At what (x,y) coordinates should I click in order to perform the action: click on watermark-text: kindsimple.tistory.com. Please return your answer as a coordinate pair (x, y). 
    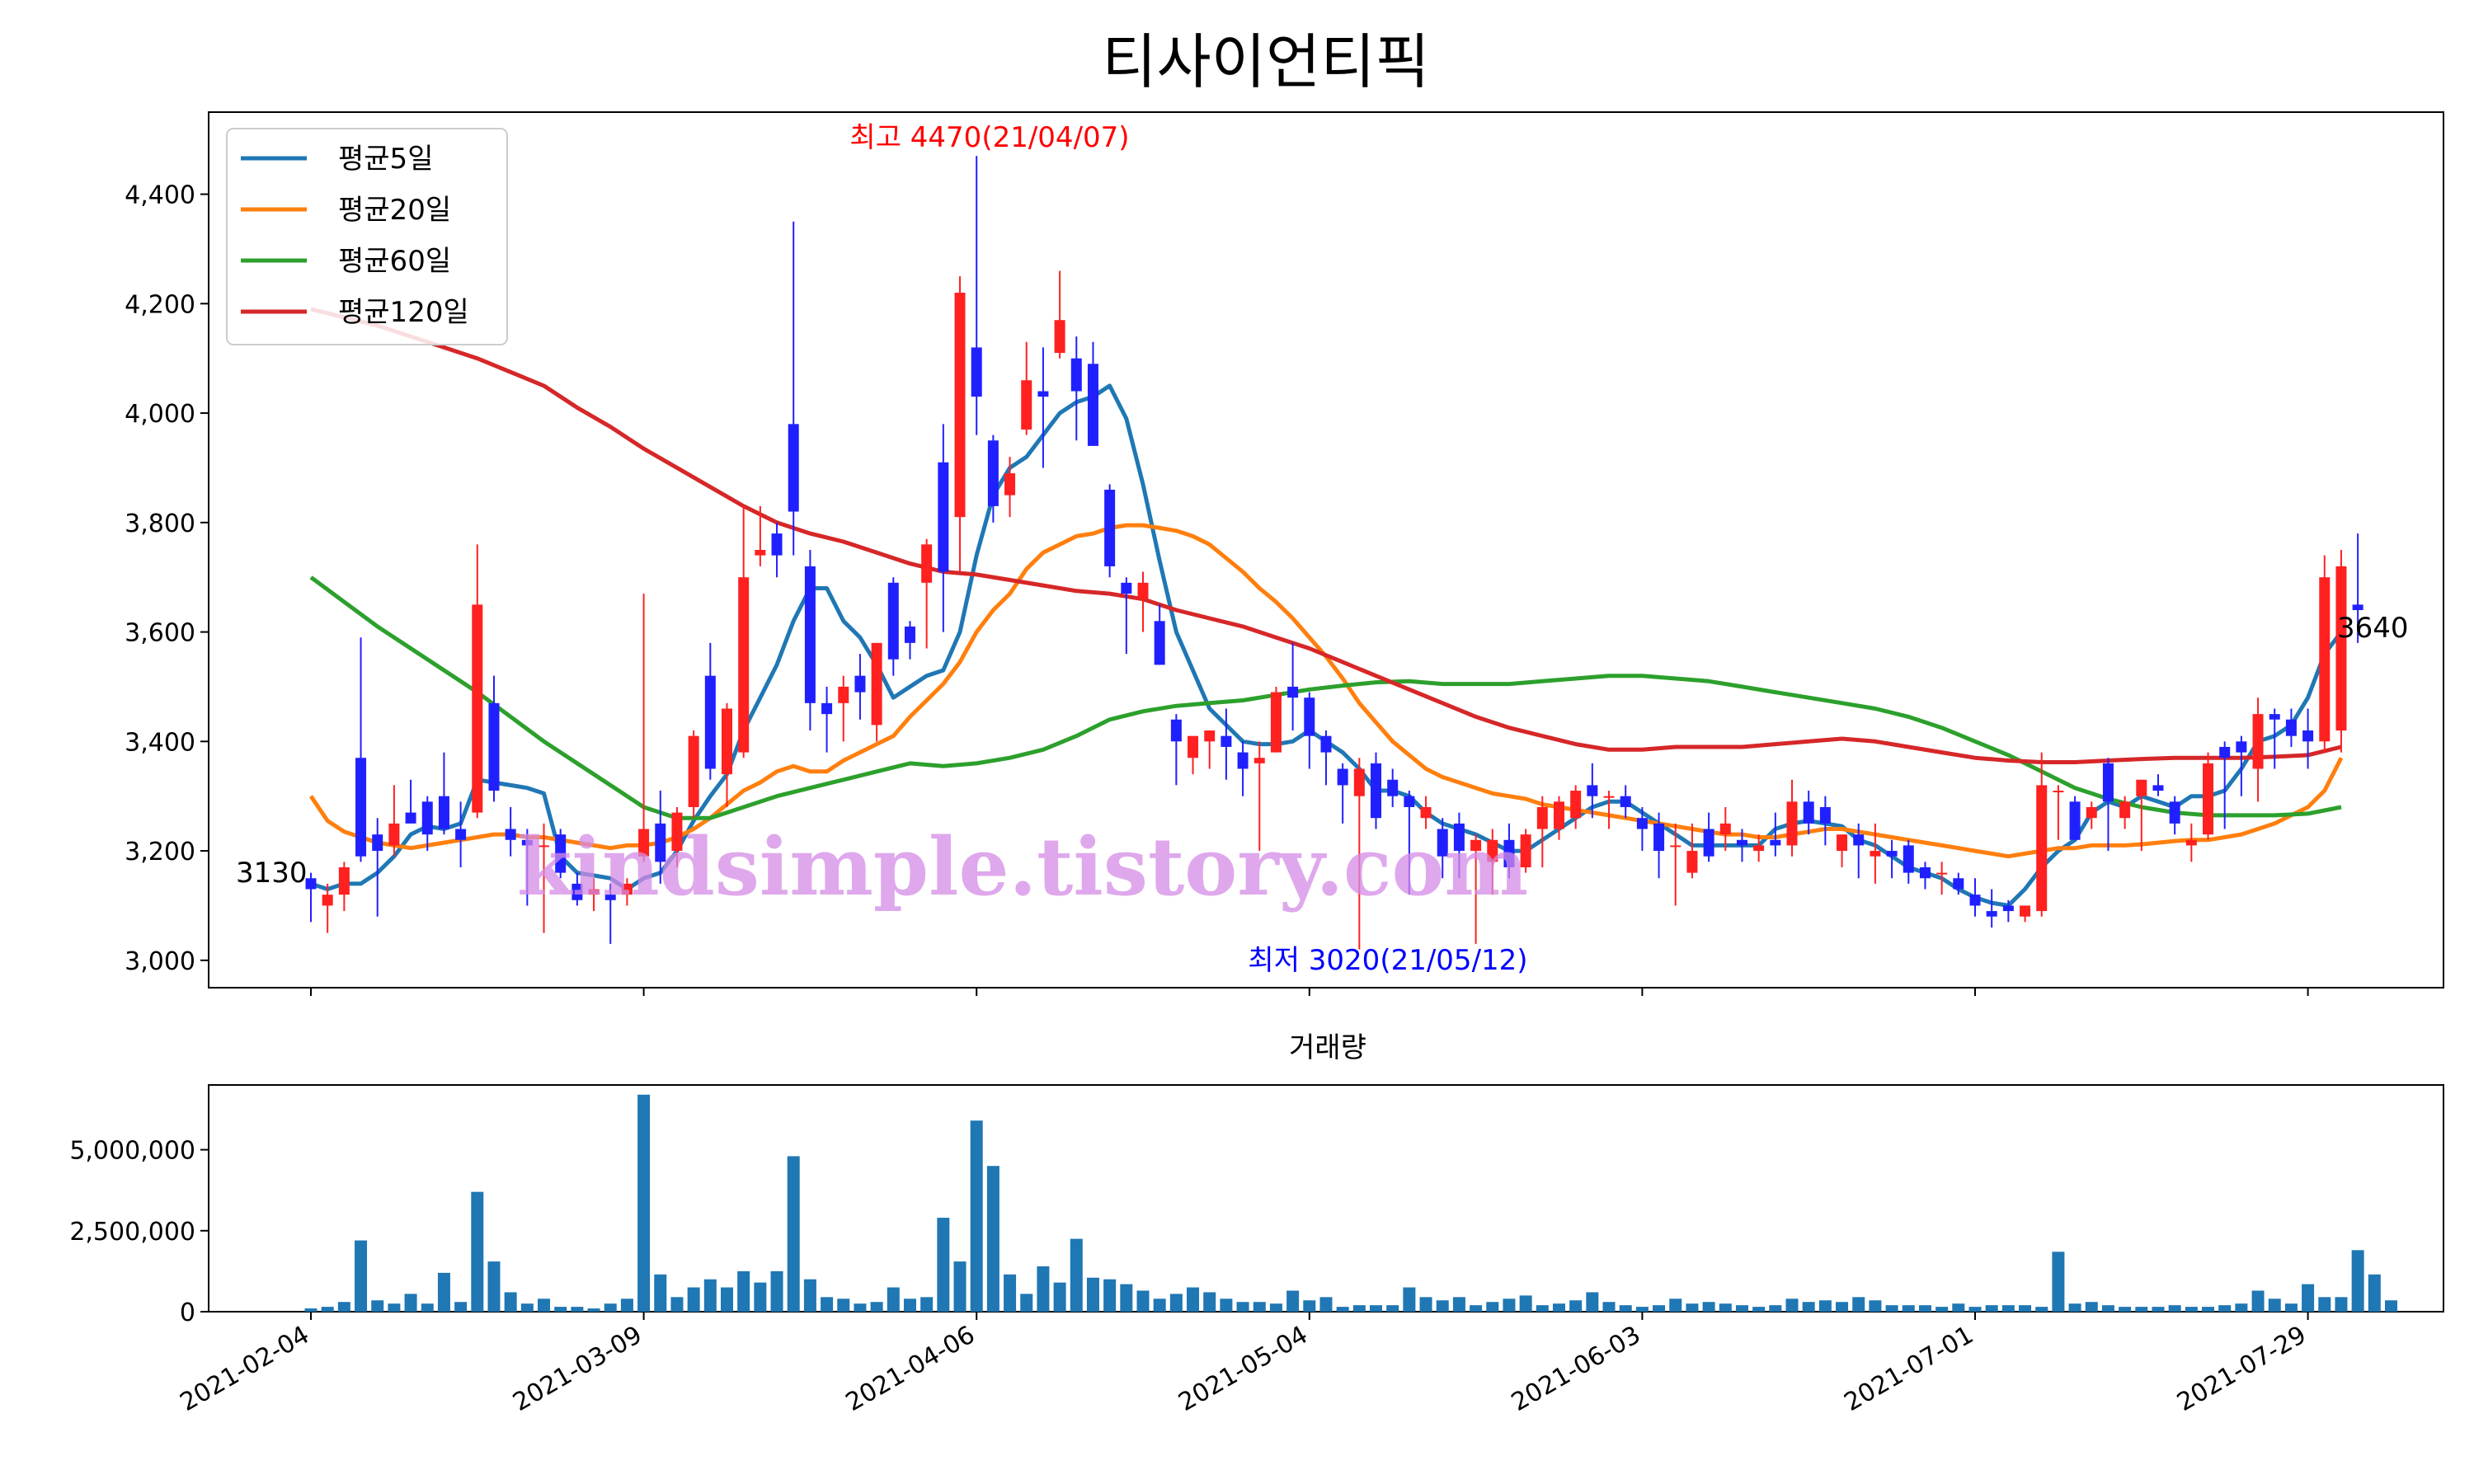
    Looking at the image, I should click on (1022, 866).